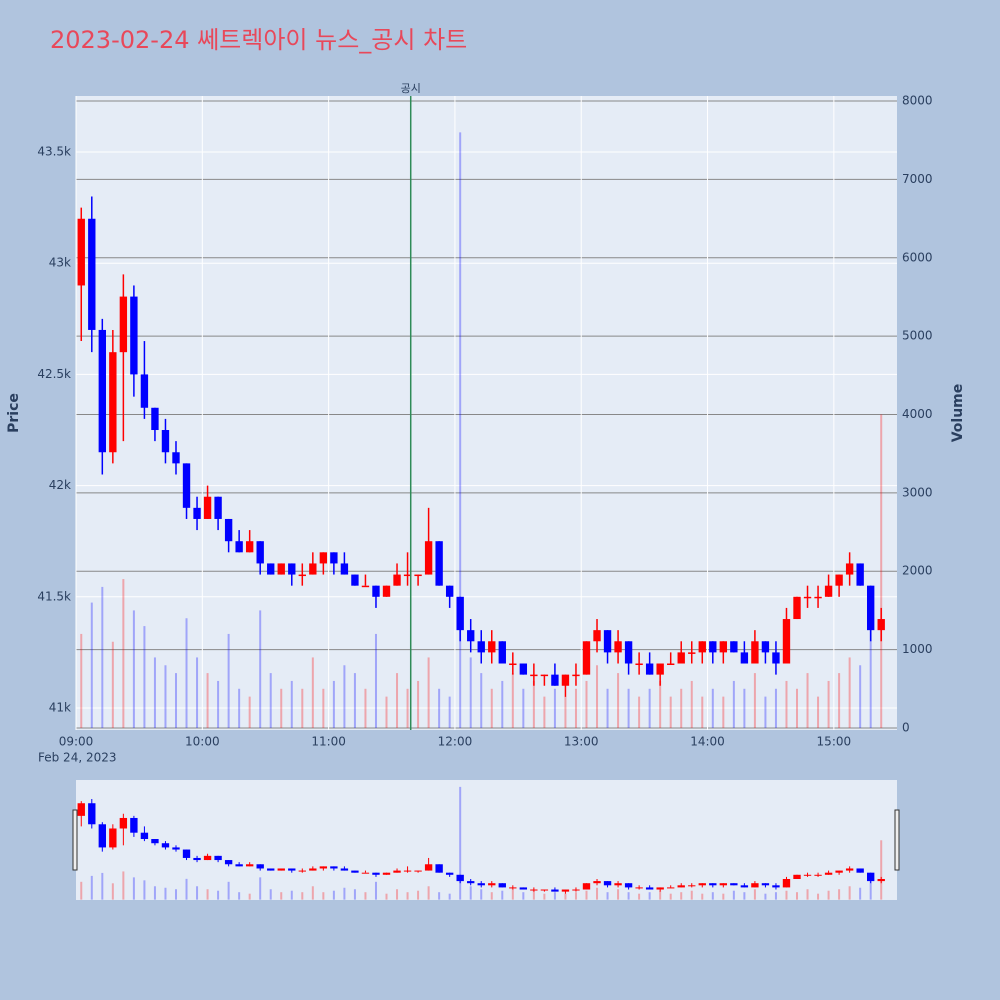 The height and width of the screenshot is (1000, 1000). What do you see at coordinates (411, 88) in the screenshot?
I see `annotation-text: 공시` at bounding box center [411, 88].